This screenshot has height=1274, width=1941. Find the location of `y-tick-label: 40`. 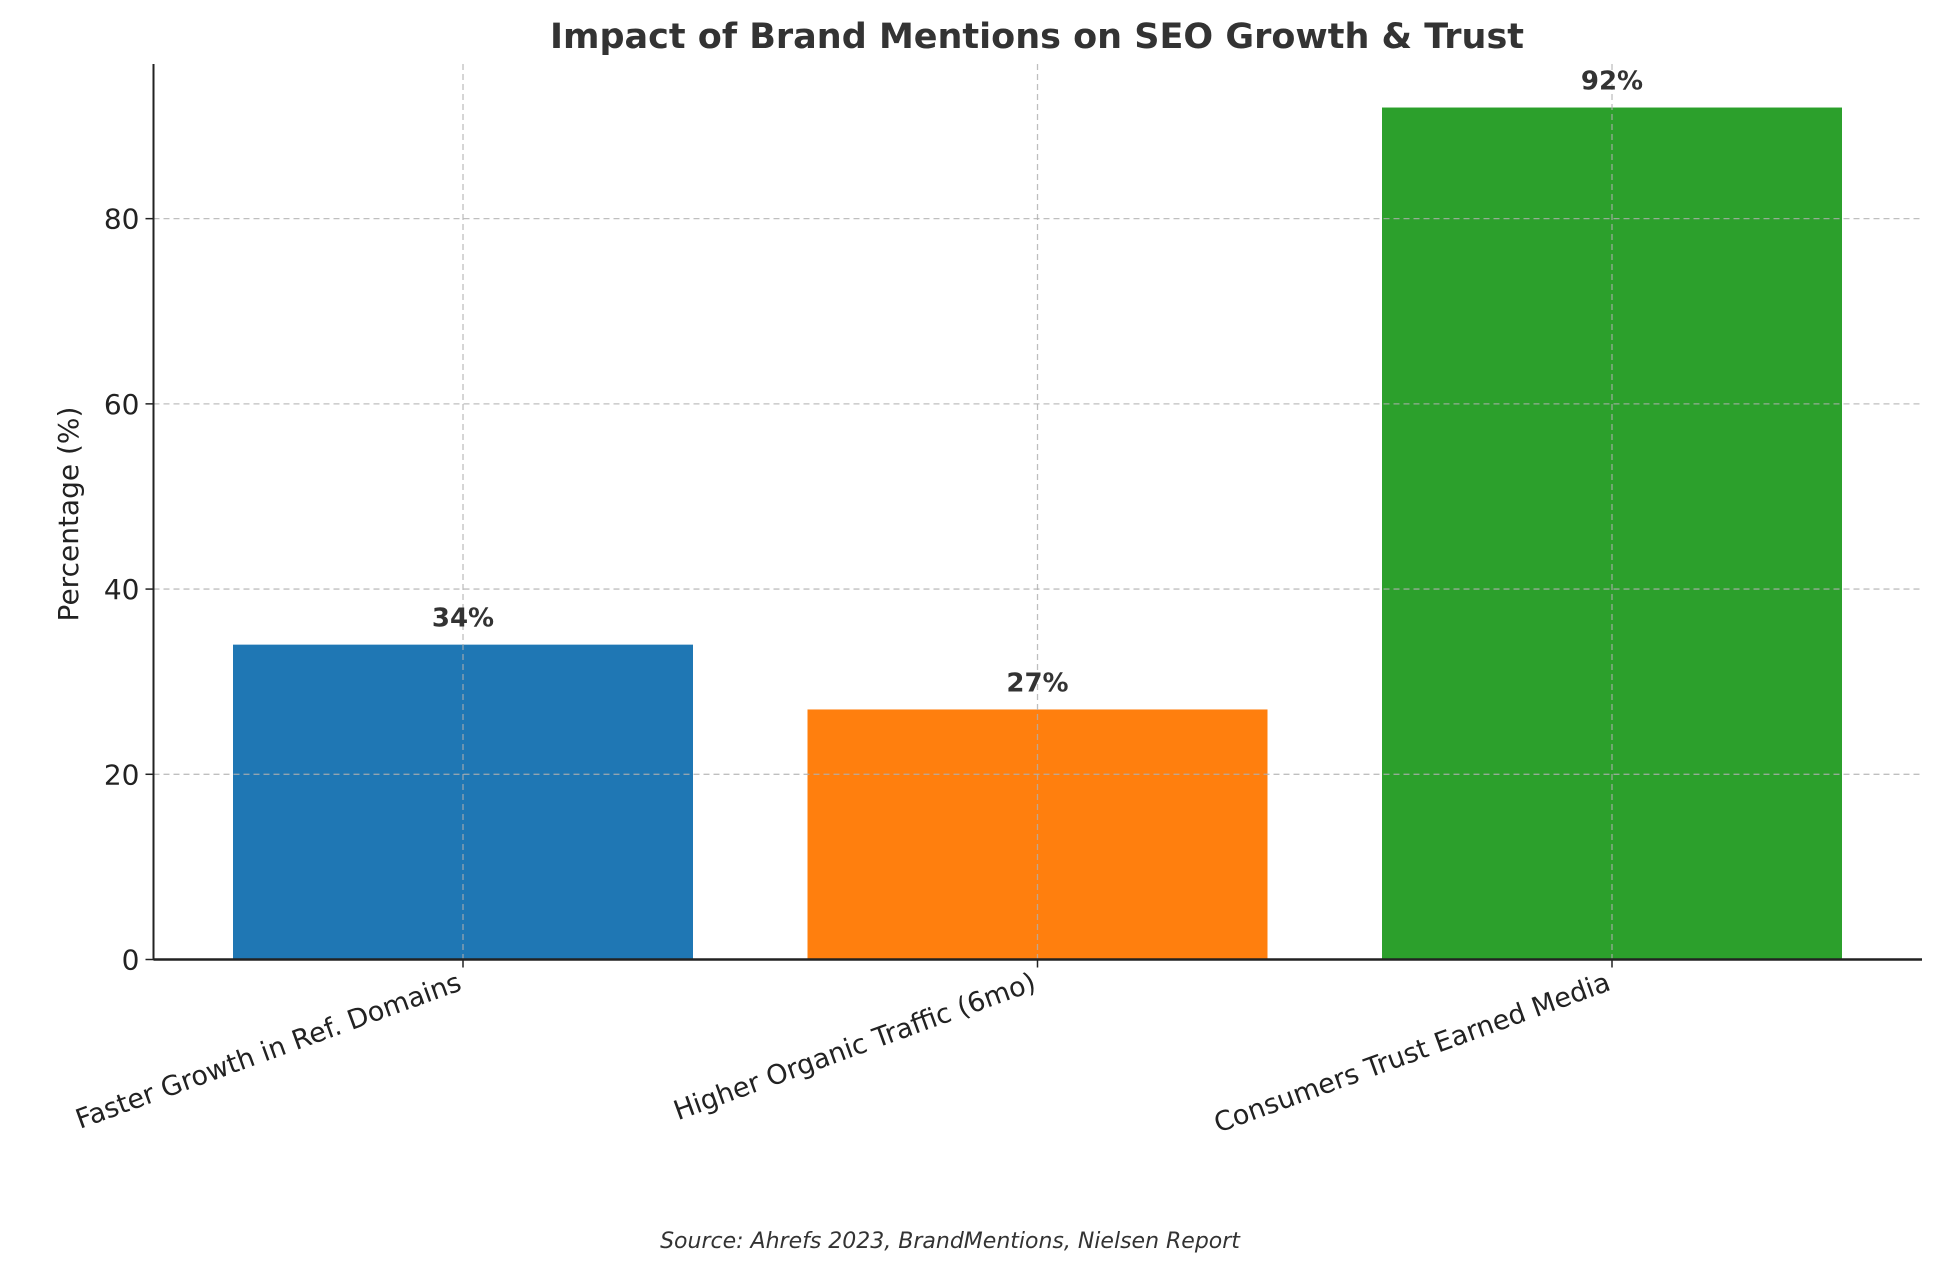

y-tick-label: 40 is located at coordinates (122, 589).